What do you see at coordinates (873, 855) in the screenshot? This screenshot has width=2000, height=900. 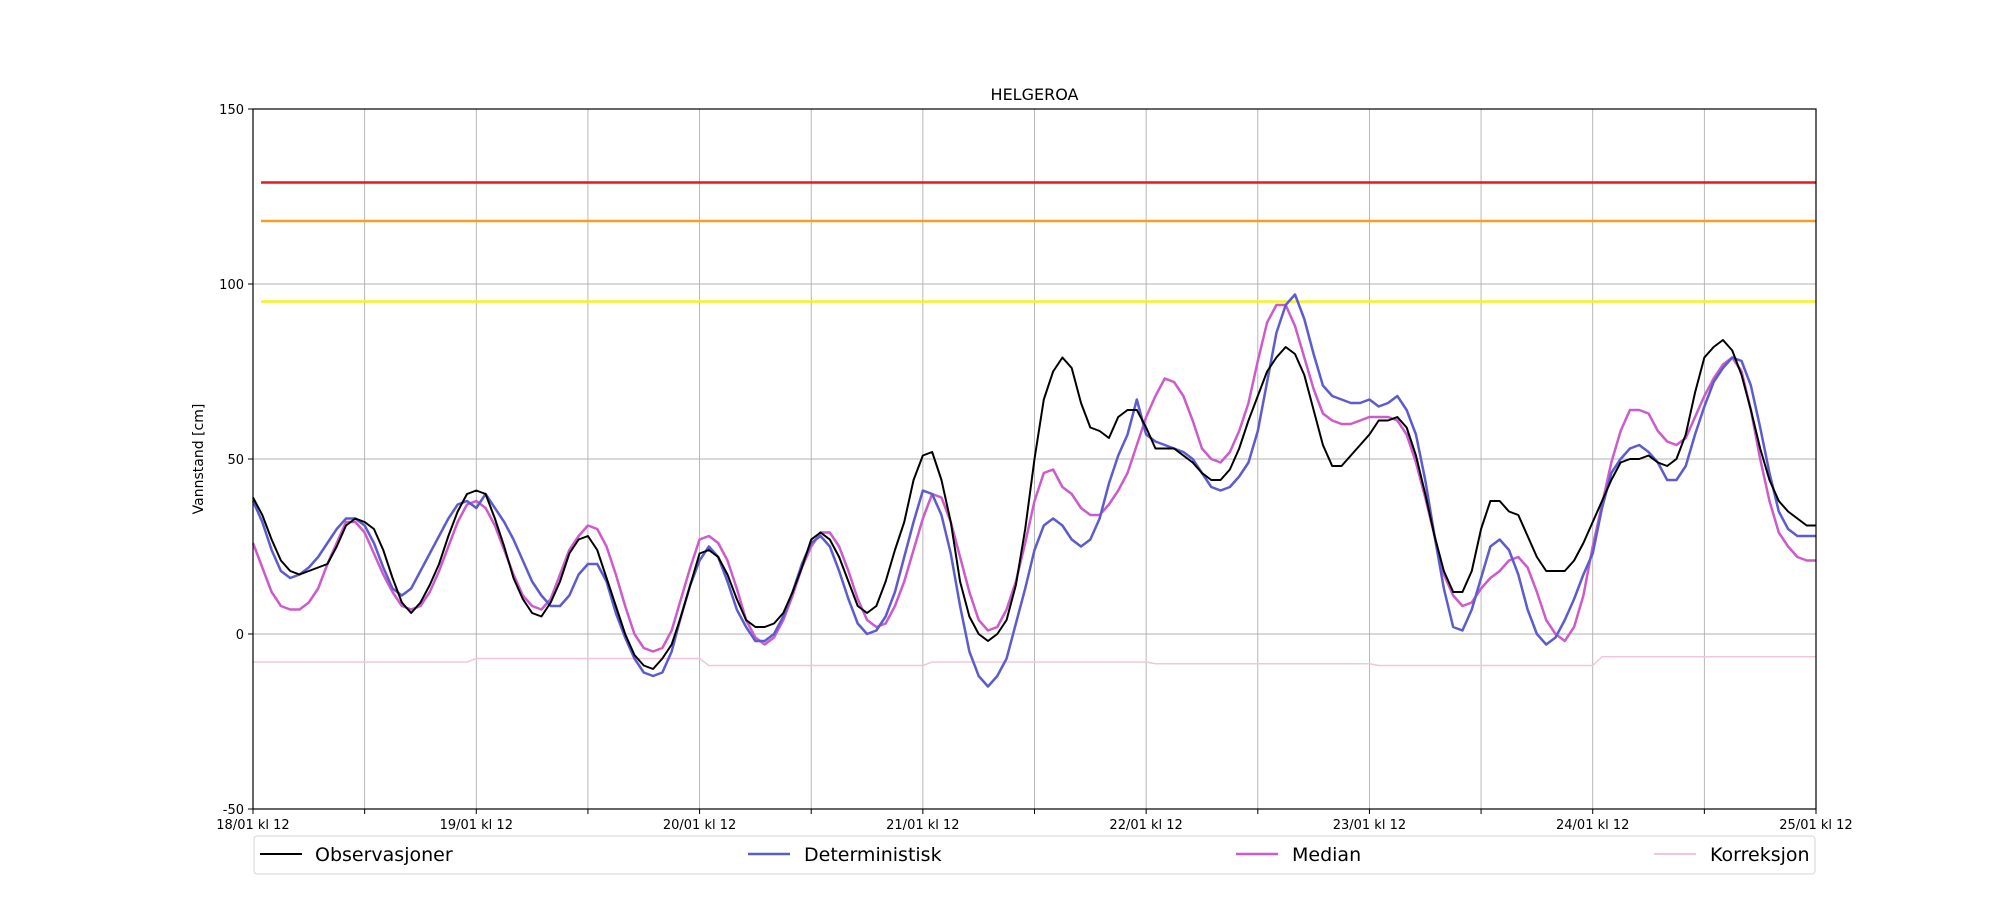 I see `legend-label: Deterministisk` at bounding box center [873, 855].